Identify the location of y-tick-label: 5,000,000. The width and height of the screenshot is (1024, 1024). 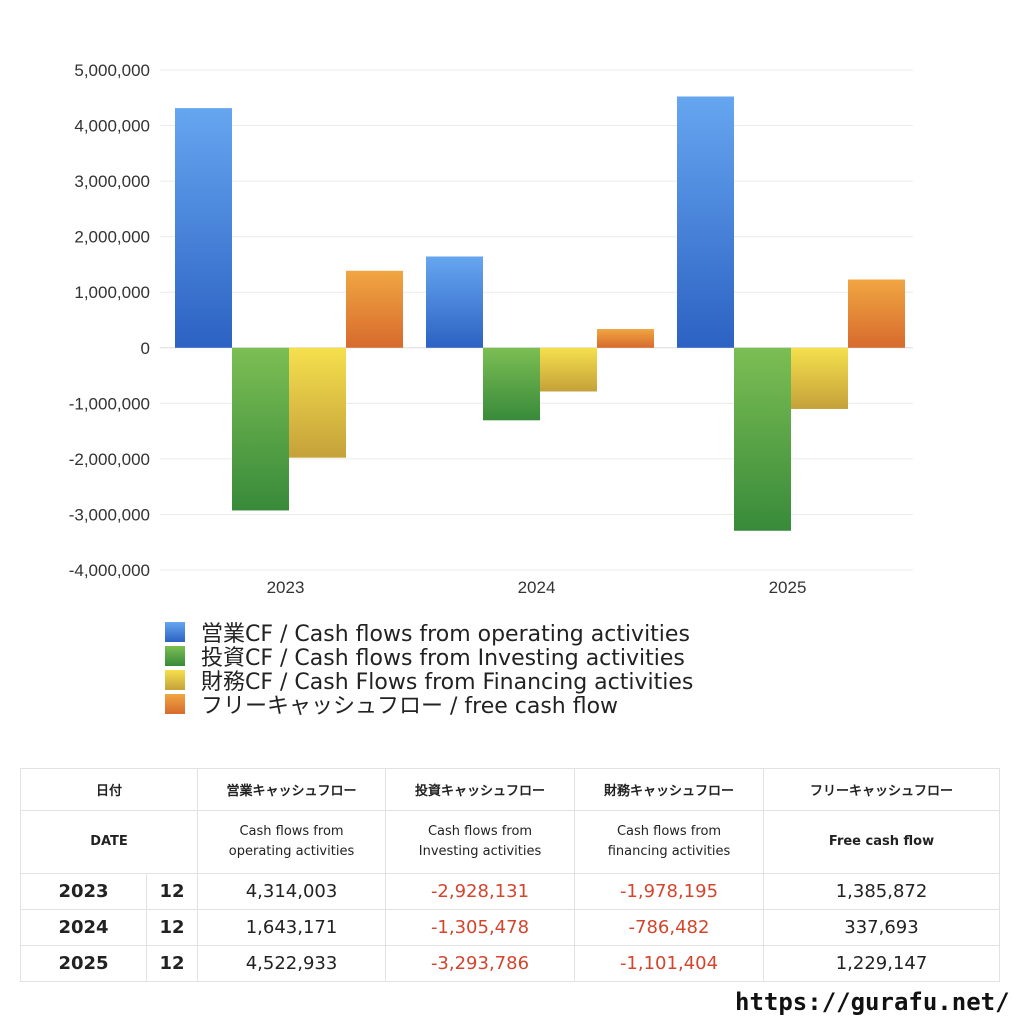
(112, 70).